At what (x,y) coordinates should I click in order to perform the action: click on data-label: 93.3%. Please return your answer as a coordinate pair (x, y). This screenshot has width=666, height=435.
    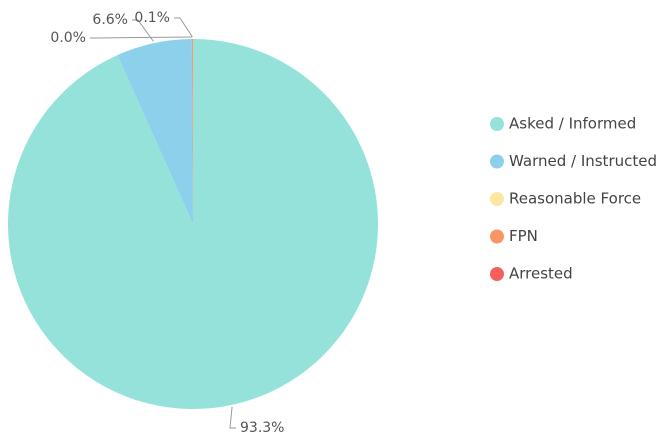
    Looking at the image, I should click on (262, 427).